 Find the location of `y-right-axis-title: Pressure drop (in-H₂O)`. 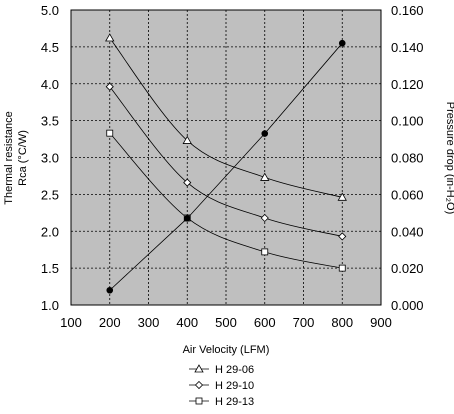

y-right-axis-title: Pressure drop (in-H₂O) is located at coordinates (449, 158).